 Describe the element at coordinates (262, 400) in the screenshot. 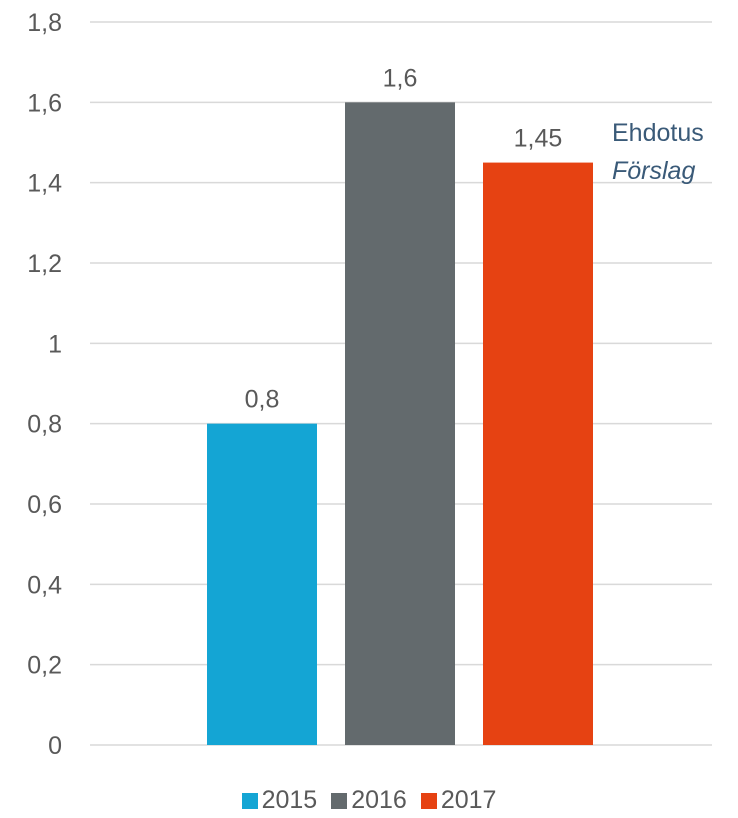

I see `data-label-2015: 0,8` at that location.